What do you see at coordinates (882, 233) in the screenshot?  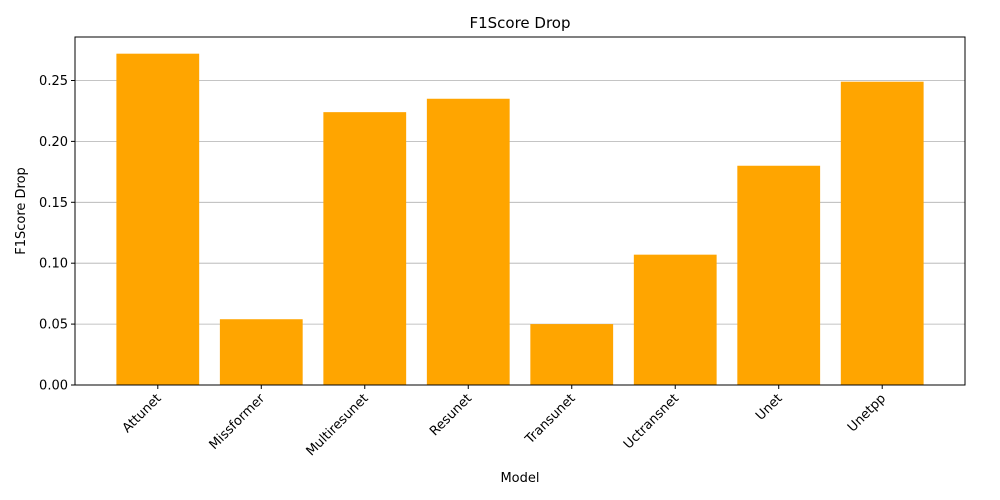 I see `bar-unetpp` at bounding box center [882, 233].